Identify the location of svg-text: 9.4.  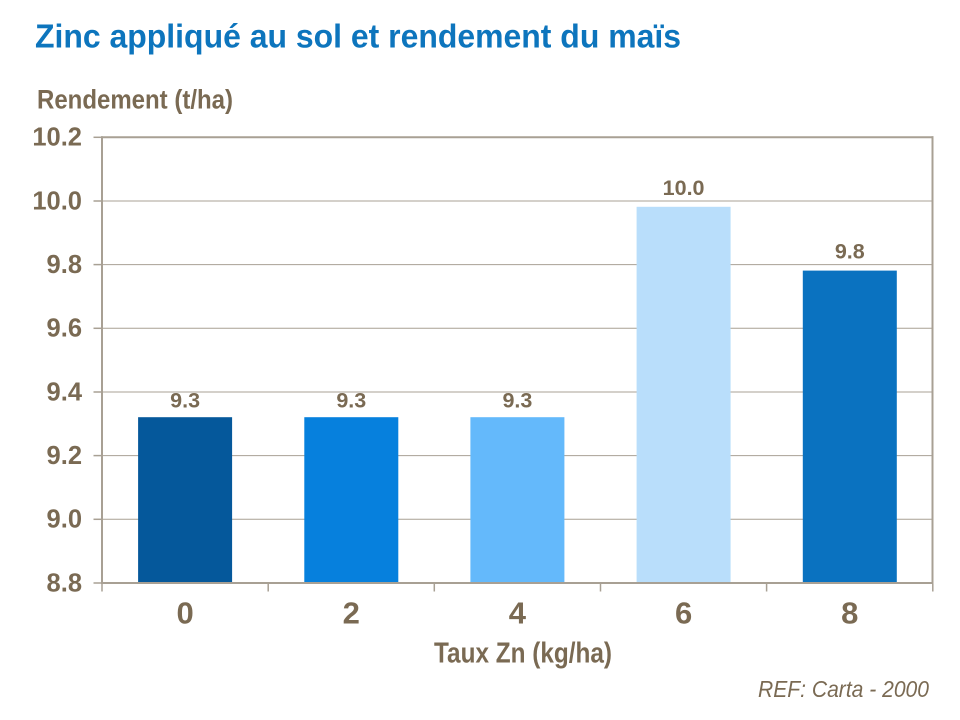
(65, 392).